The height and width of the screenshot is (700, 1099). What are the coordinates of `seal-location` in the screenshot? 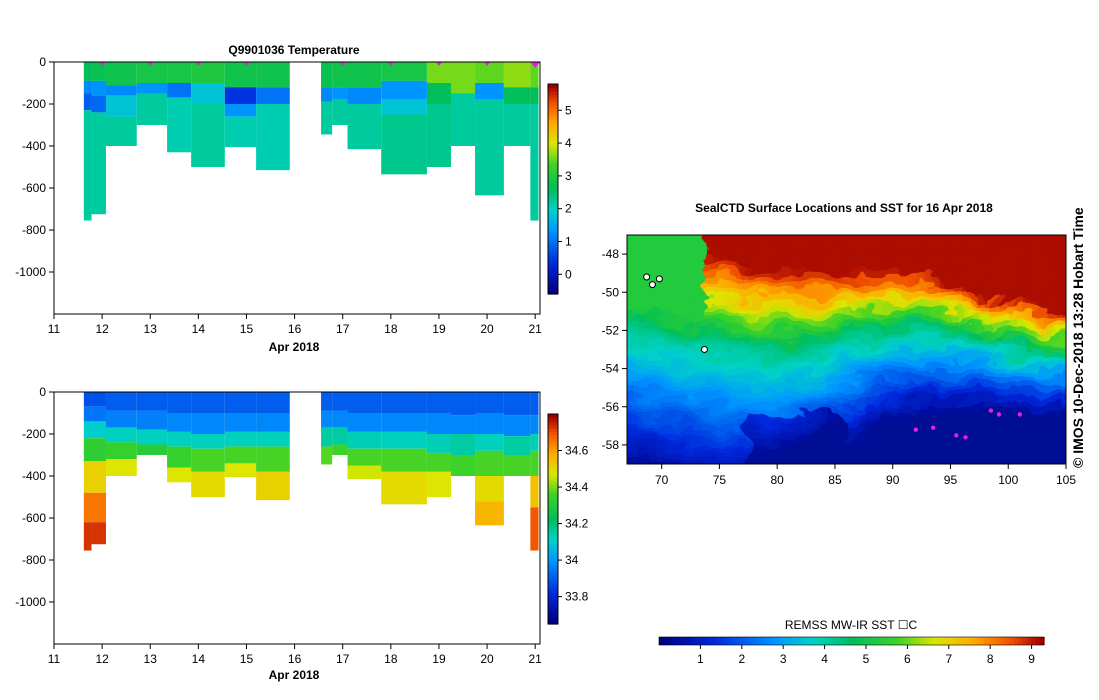 It's located at (916, 429).